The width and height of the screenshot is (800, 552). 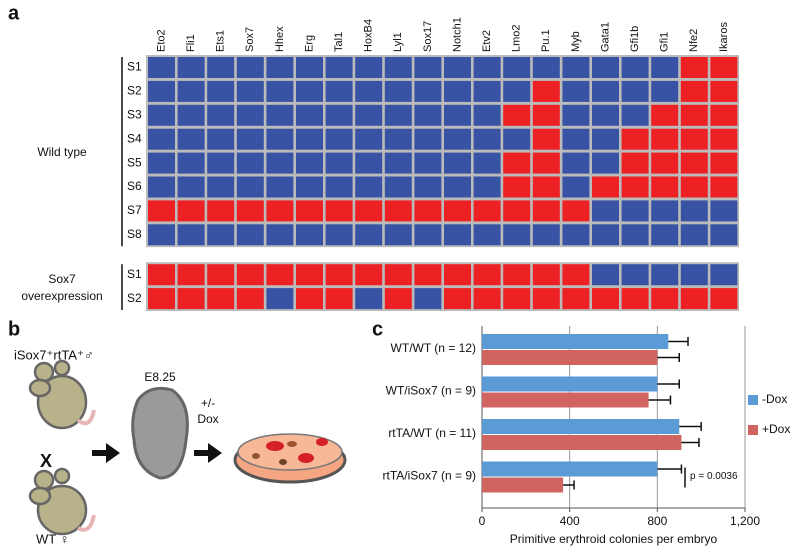 I want to click on gene-label: Ets1, so click(x=221, y=41).